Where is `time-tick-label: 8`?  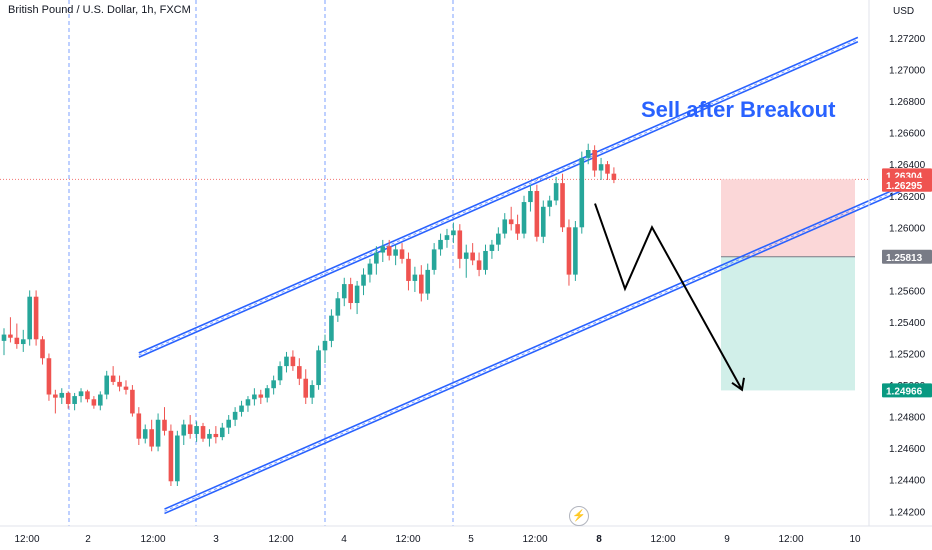
time-tick-label: 8 is located at coordinates (599, 539).